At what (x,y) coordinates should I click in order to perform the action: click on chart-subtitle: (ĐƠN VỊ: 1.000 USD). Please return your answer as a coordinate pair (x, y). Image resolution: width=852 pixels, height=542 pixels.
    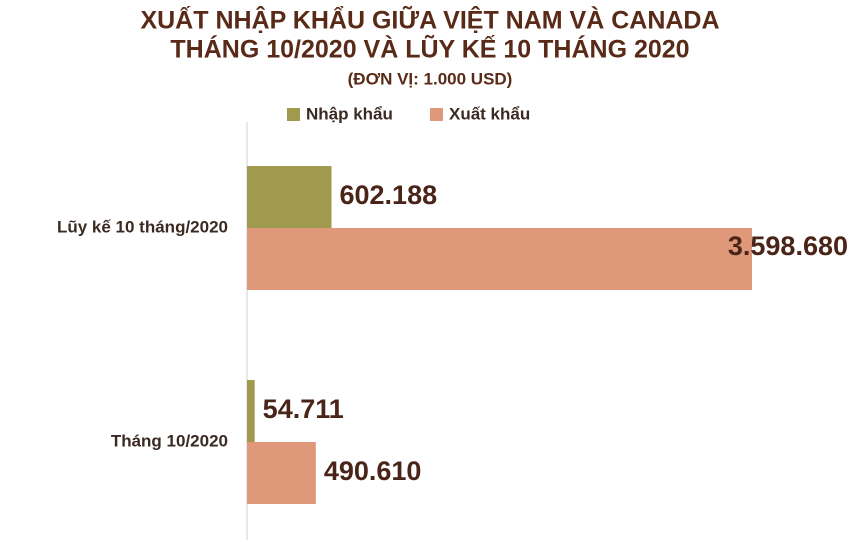
    Looking at the image, I should click on (430, 78).